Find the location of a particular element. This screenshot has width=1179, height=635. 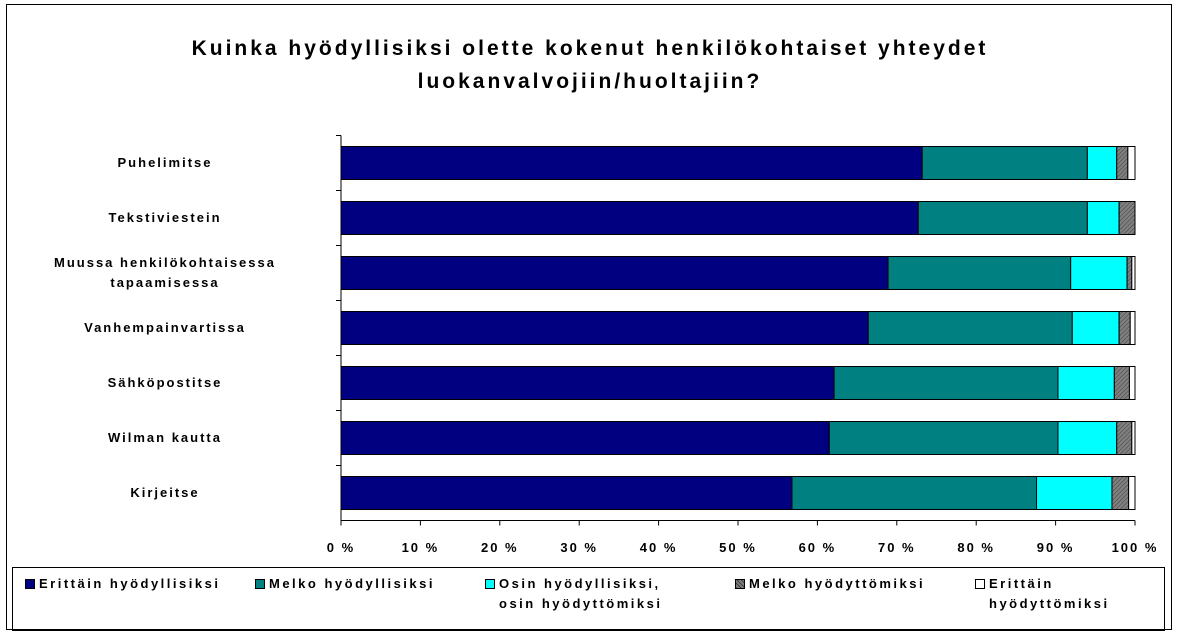

legend-item: Osin hyödyllisiksi, osin hyödyttömiksi is located at coordinates (586, 594).